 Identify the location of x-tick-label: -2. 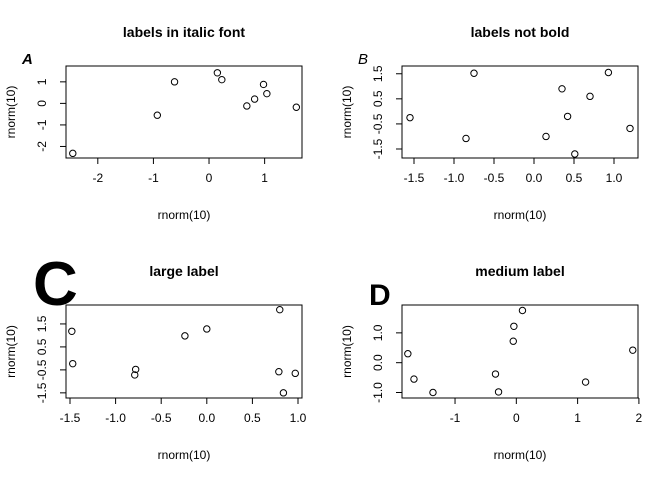
(97, 178).